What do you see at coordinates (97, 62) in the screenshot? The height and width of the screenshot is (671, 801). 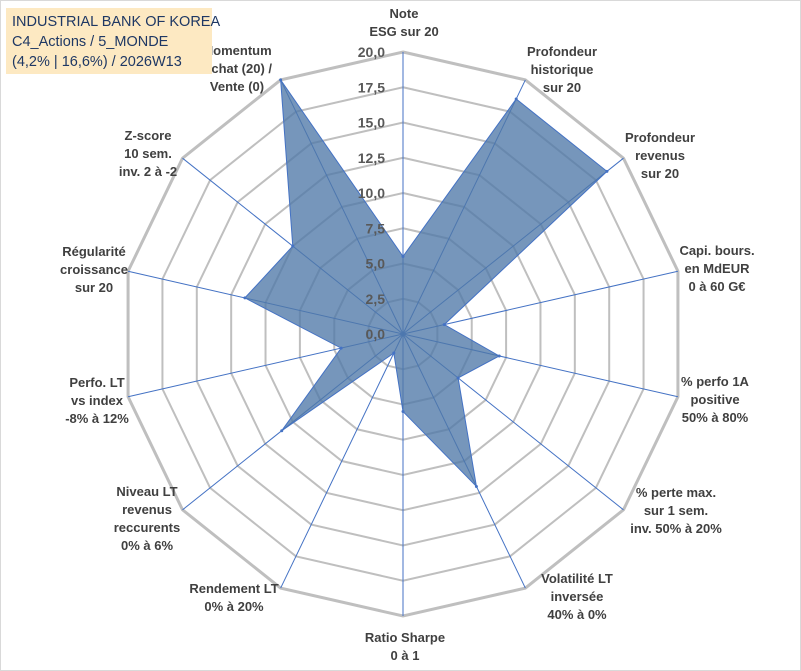 I see `chart-title-line-3: (4,2% | 16,6%) / 2026W13` at bounding box center [97, 62].